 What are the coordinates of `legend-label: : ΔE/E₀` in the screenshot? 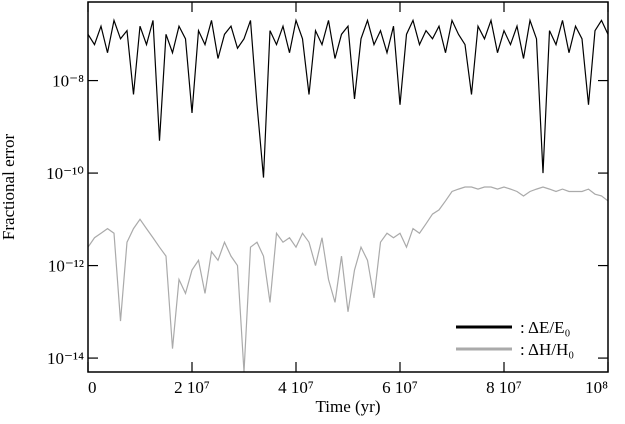 It's located at (545, 327).